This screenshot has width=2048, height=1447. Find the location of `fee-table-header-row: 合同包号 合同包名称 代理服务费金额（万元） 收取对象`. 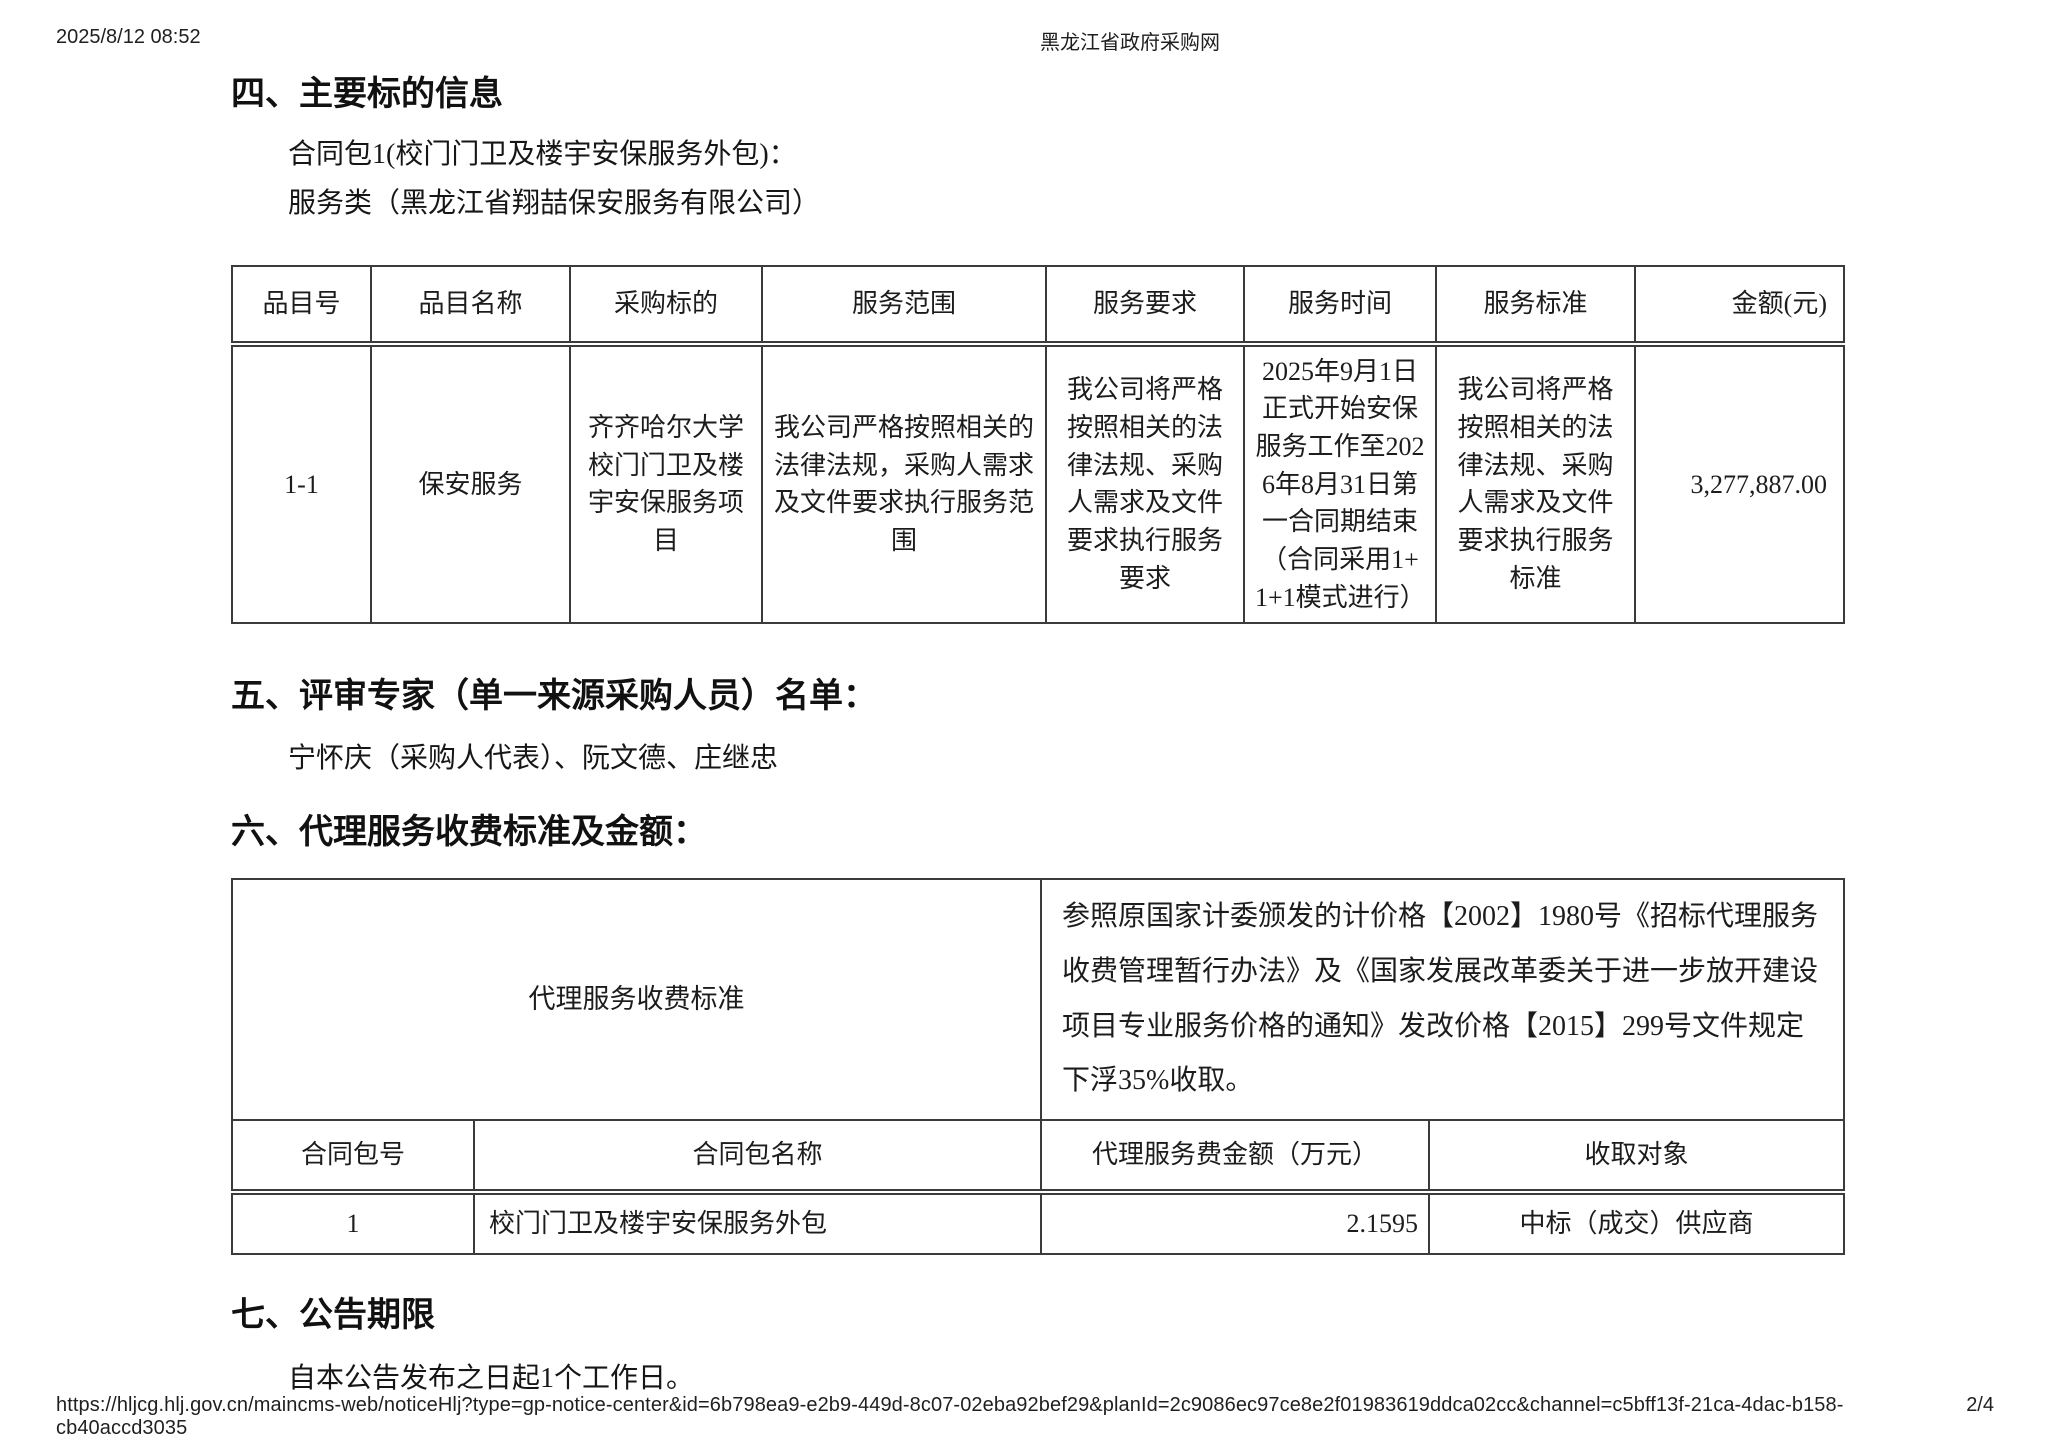

fee-table-header-row: 合同包号 合同包名称 代理服务费金额（万元） 收取对象 is located at coordinates (1038, 1156).